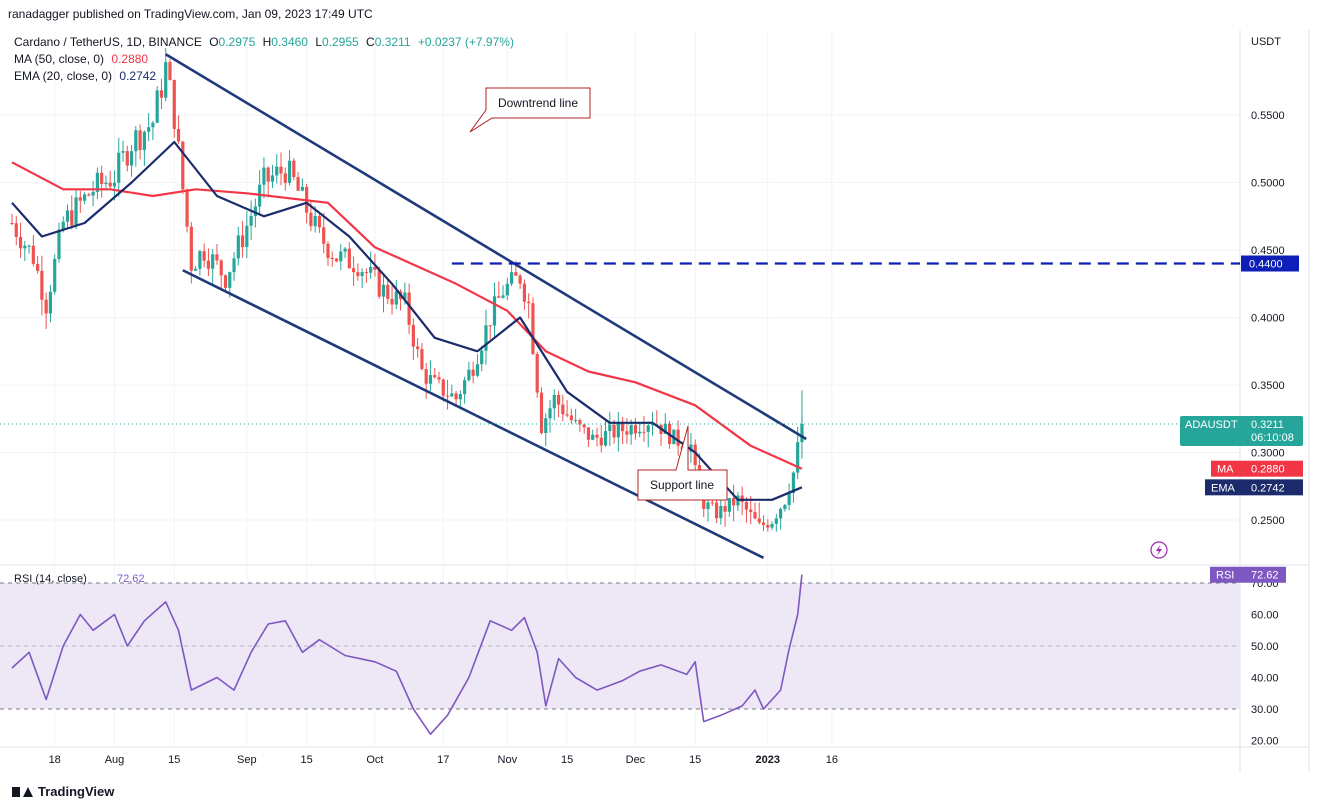 The image size is (1319, 809). Describe the element at coordinates (443, 760) in the screenshot. I see `x-tick-label: 17` at that location.